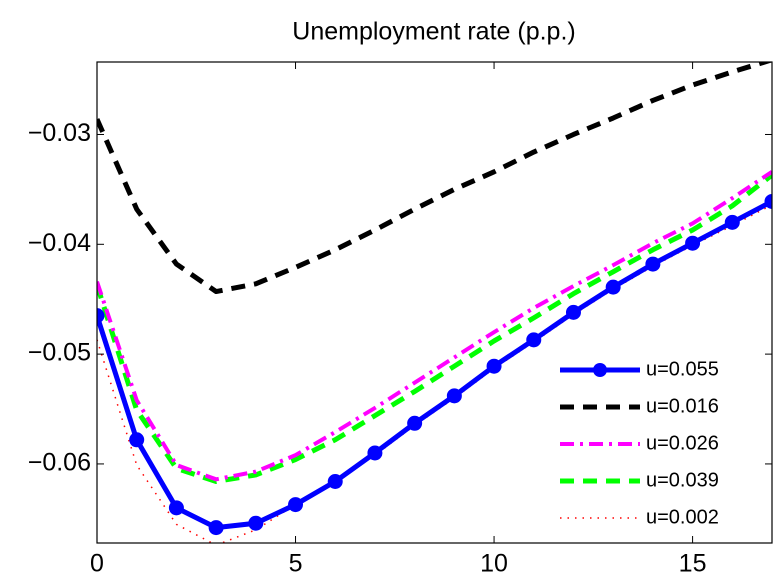 Image resolution: width=775 pixels, height=584 pixels. What do you see at coordinates (682, 480) in the screenshot?
I see `legend-label: u=0.039` at bounding box center [682, 480].